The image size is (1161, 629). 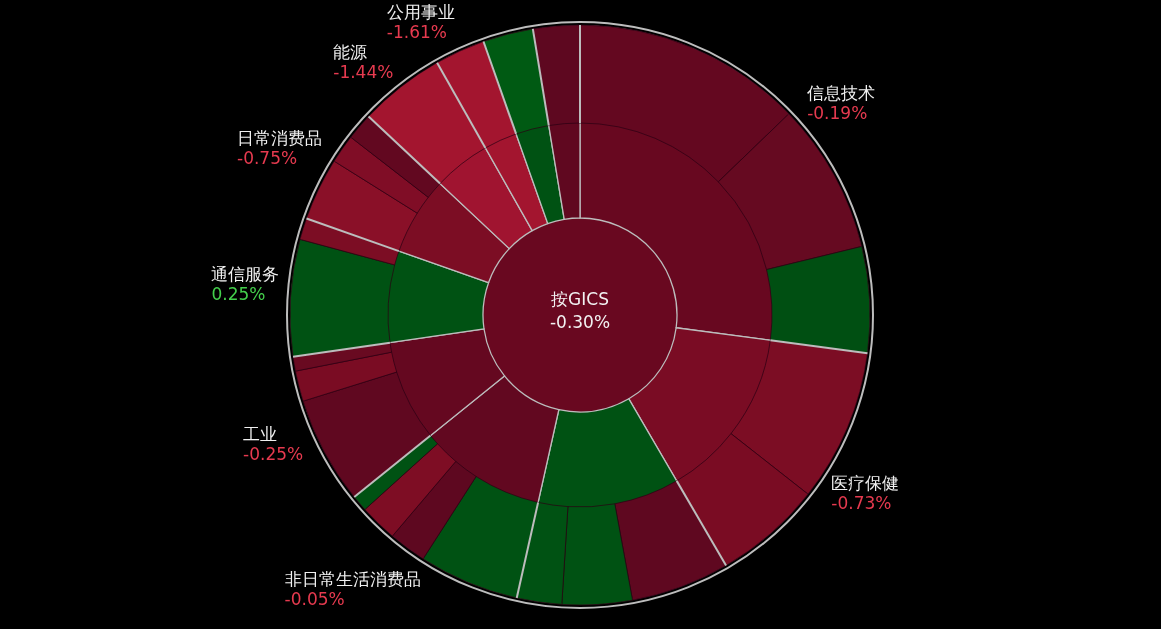 I want to click on slice-label: 通信服务, so click(x=245, y=273).